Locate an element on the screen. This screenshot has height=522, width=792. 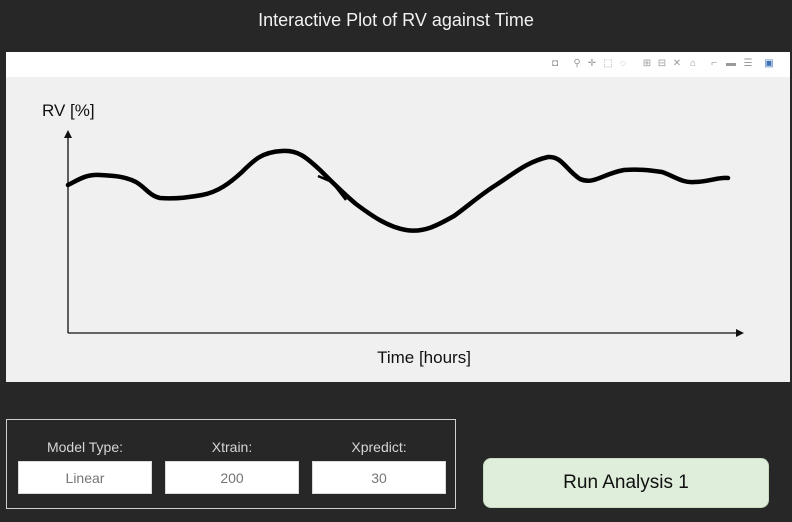
model-type-input is located at coordinates (85, 477).